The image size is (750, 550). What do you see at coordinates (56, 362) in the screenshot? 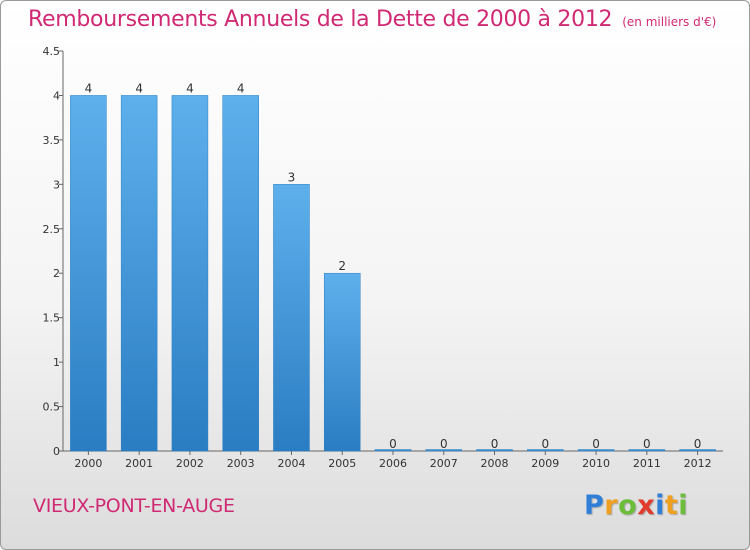
I see `y-tick-label: 1` at bounding box center [56, 362].